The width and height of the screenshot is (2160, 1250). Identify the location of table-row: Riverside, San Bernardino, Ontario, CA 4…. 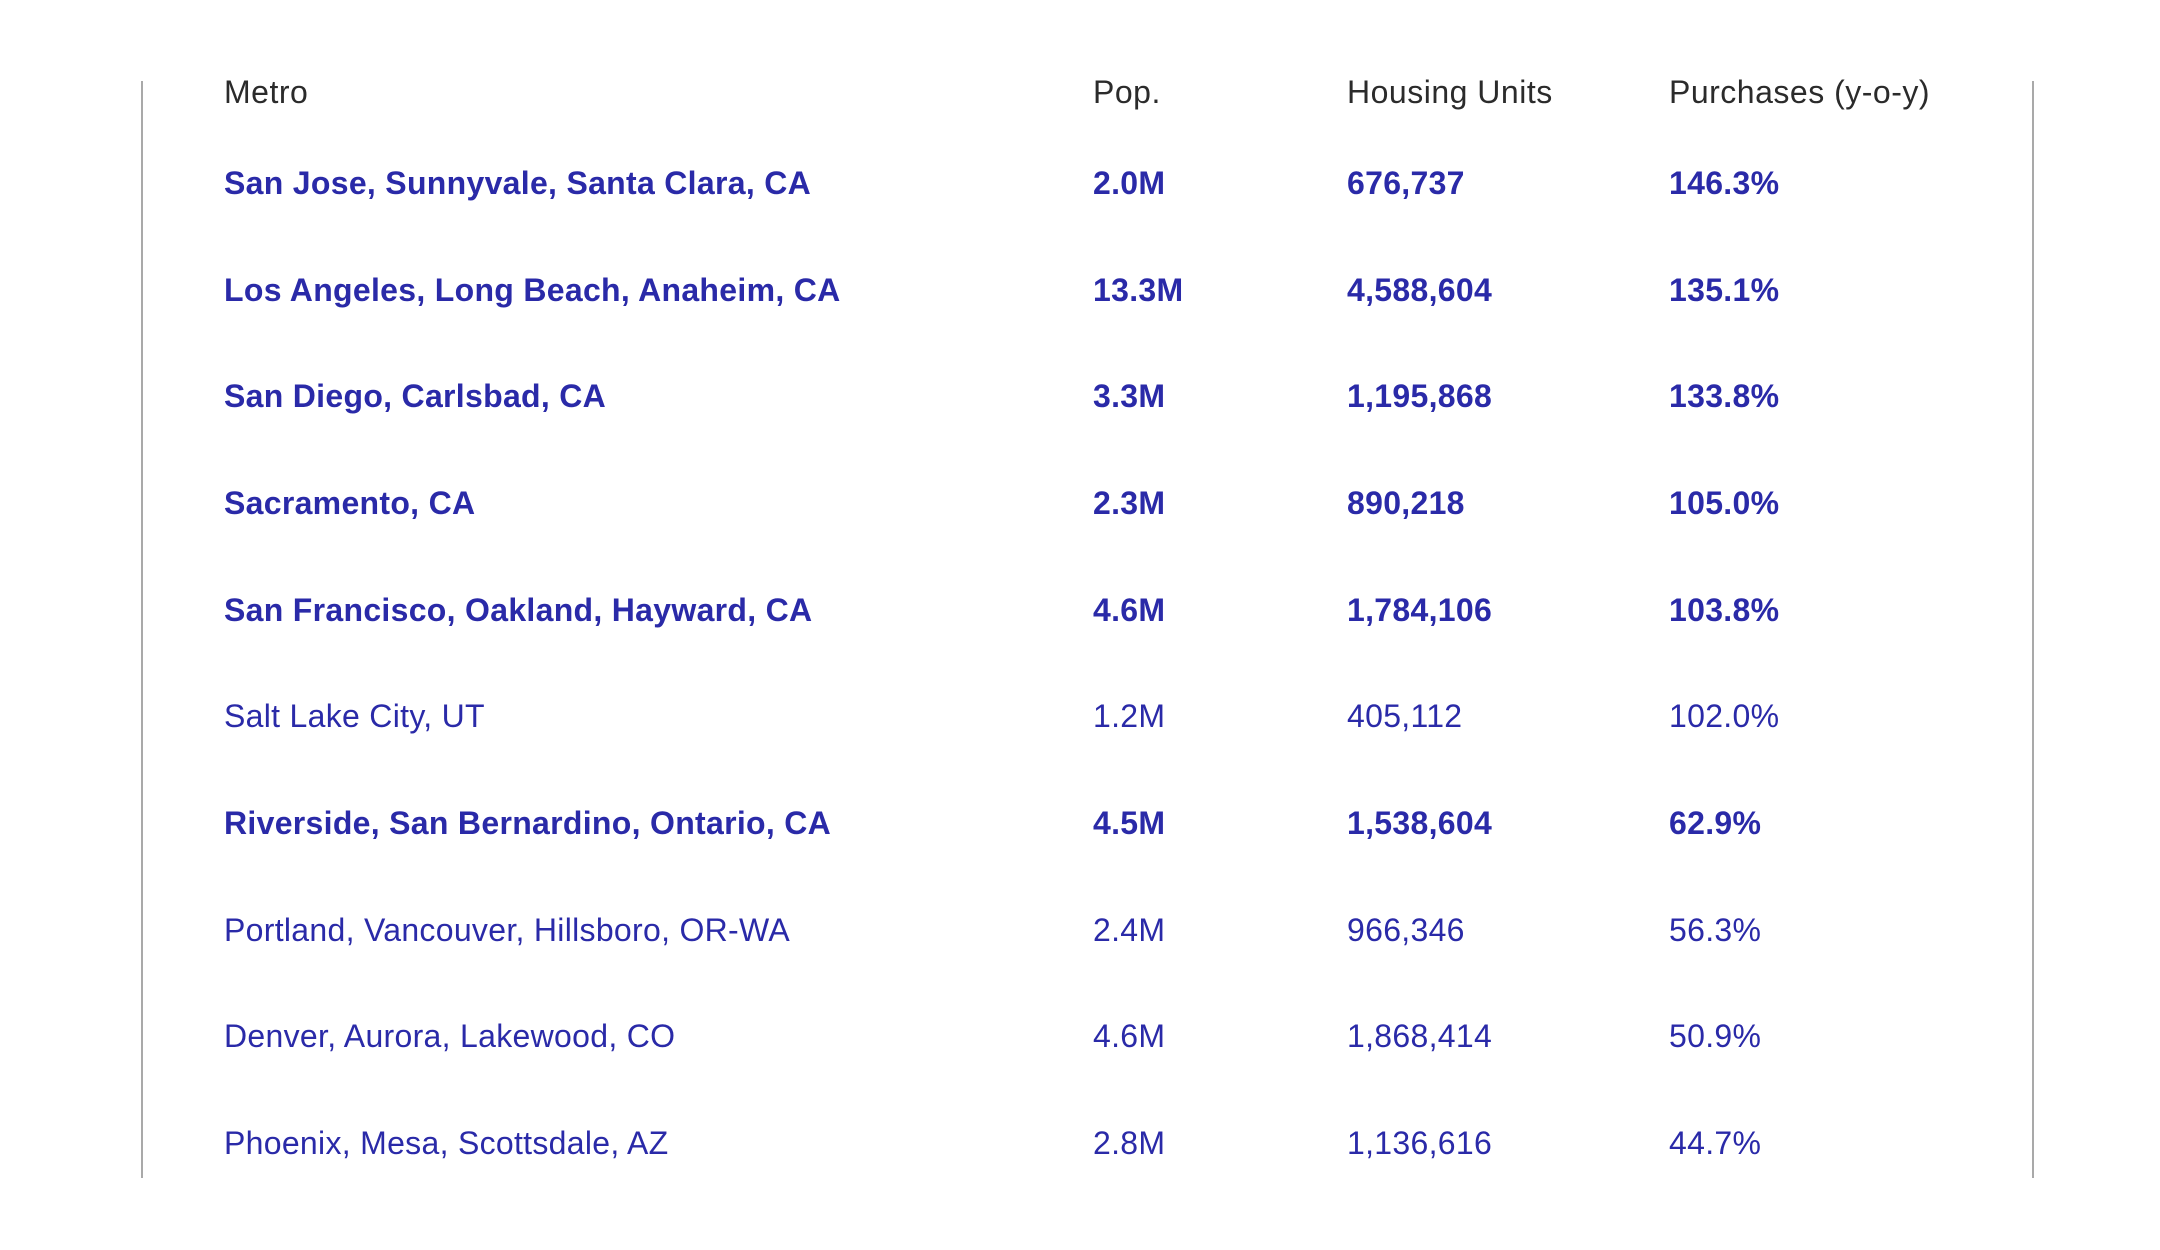
(1126, 823).